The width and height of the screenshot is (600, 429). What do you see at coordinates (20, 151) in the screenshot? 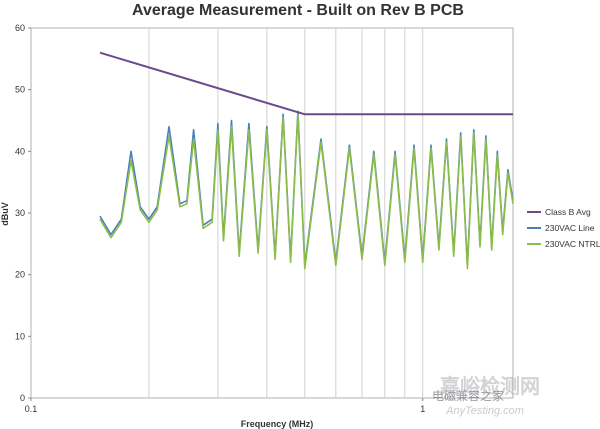
I see `y-tick-label: 40` at bounding box center [20, 151].